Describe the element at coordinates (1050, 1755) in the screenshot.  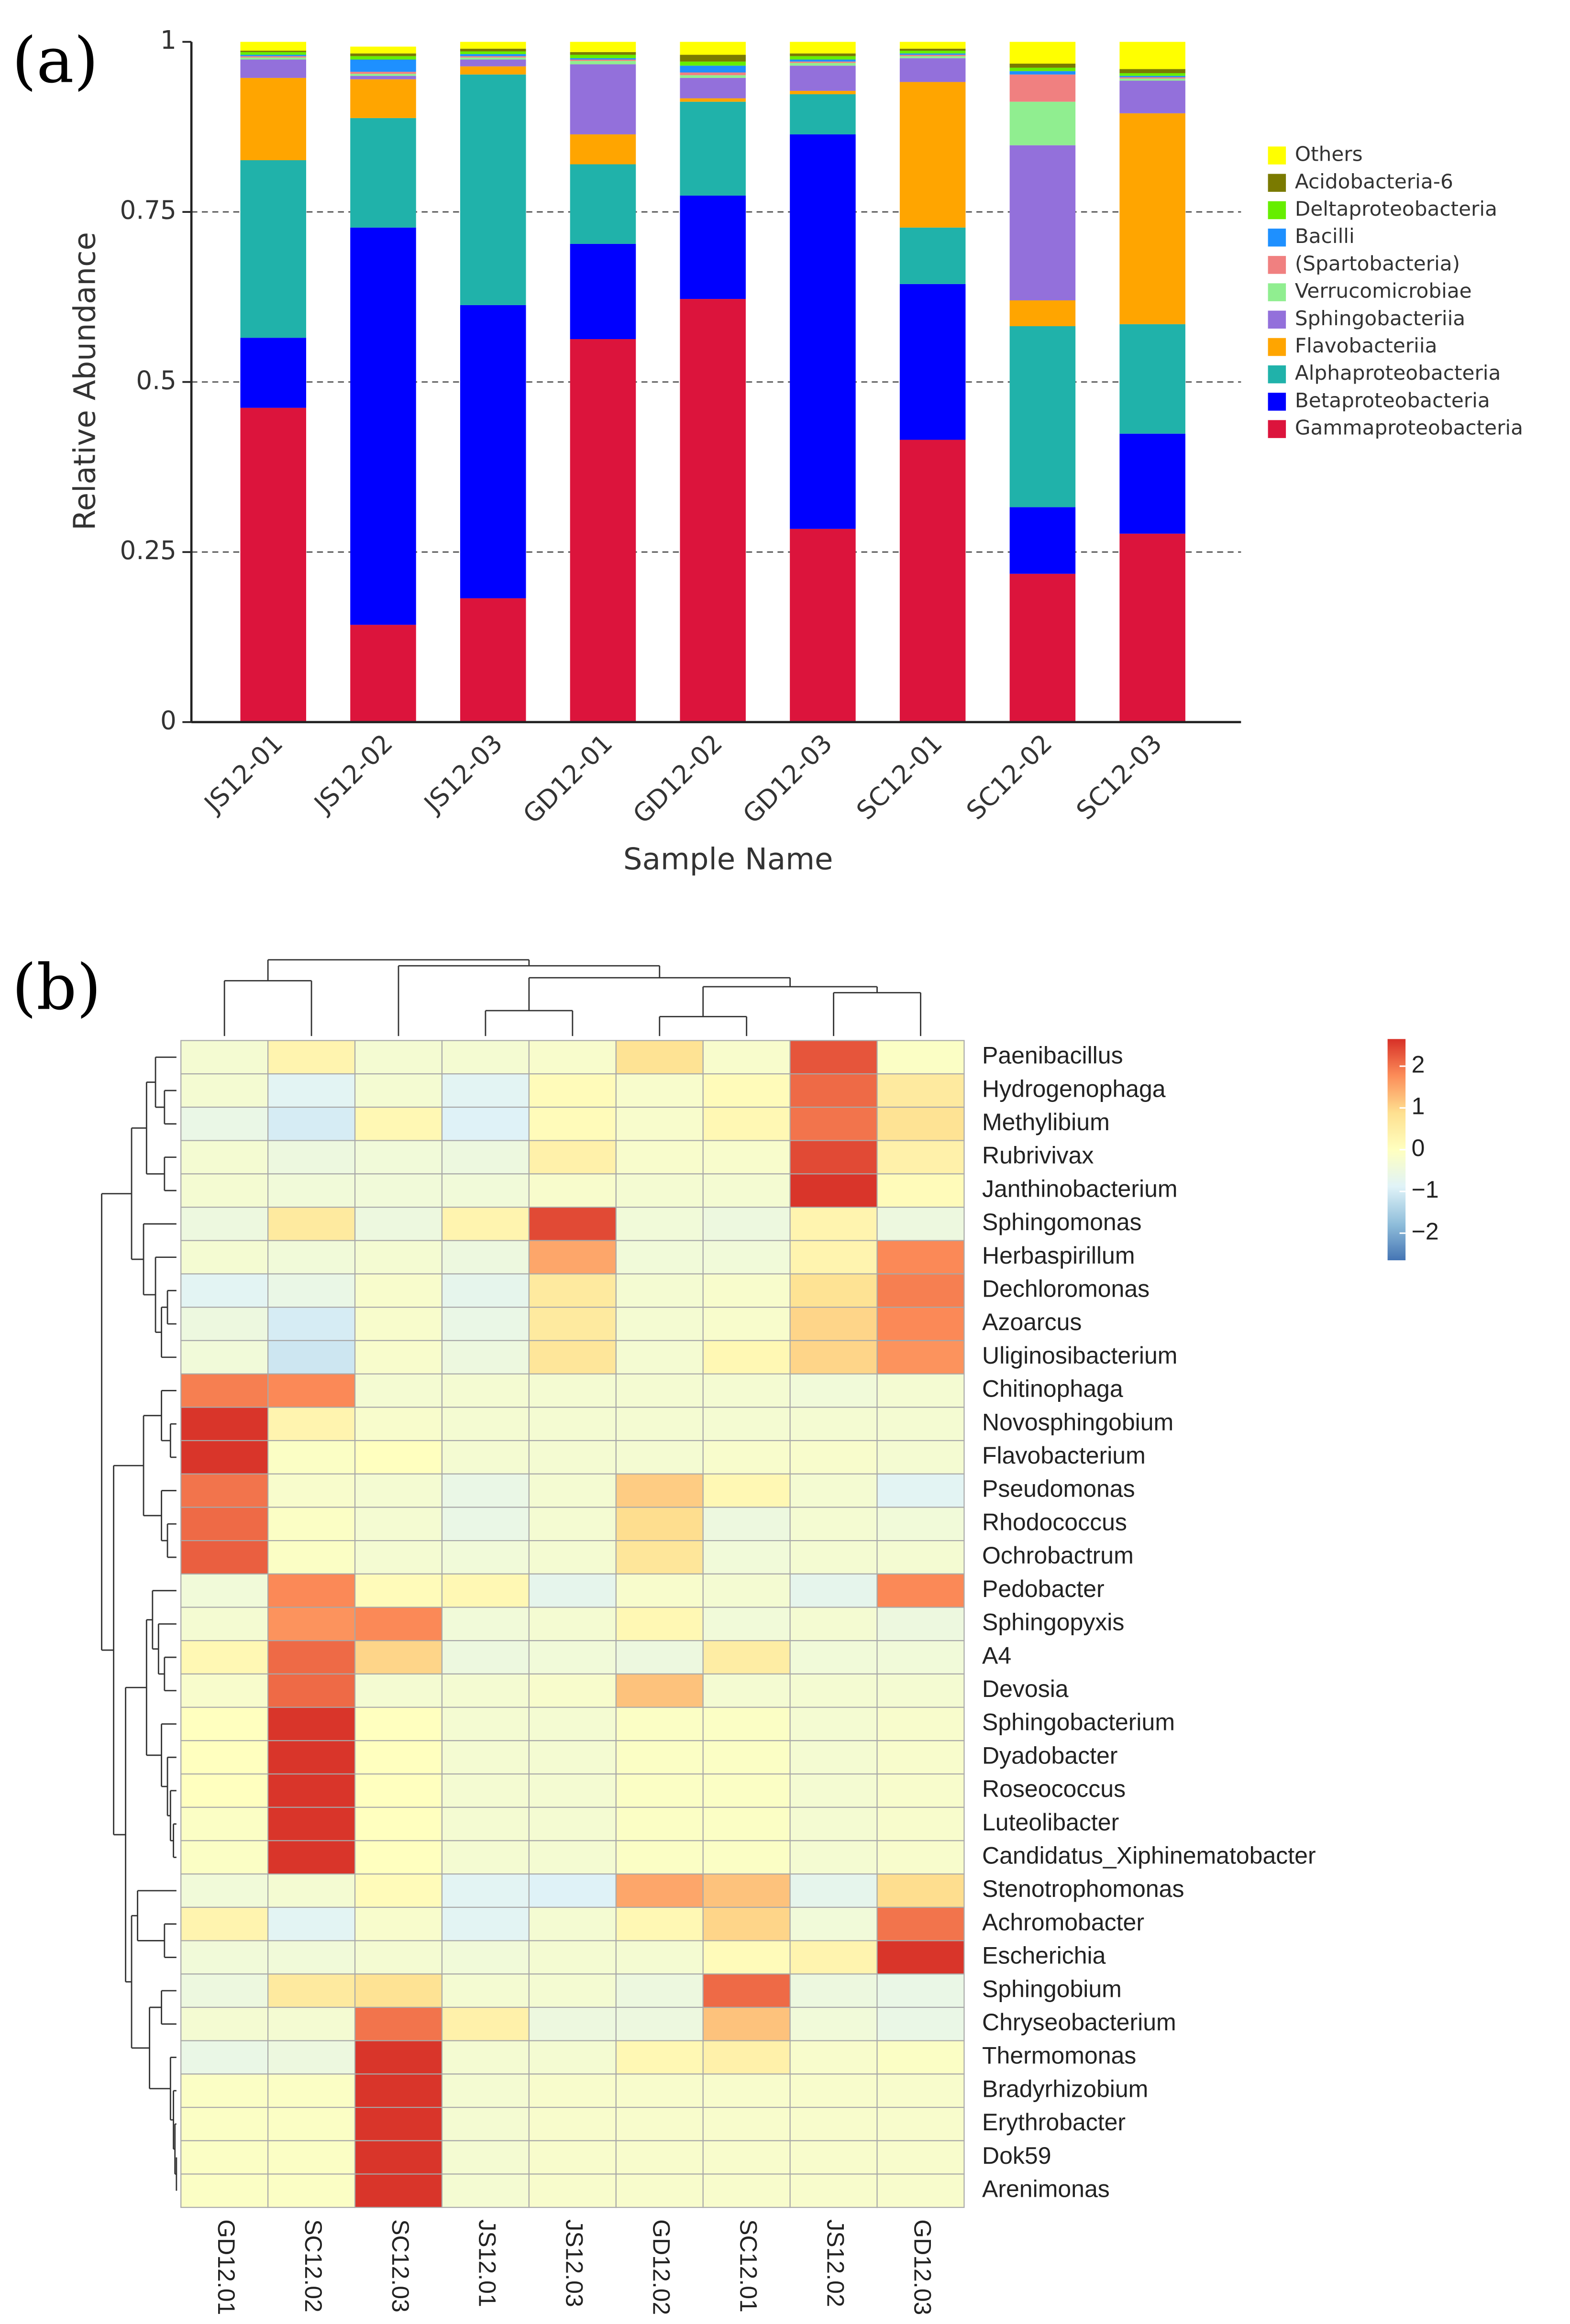
I see `row-label: Dyadobacter` at that location.